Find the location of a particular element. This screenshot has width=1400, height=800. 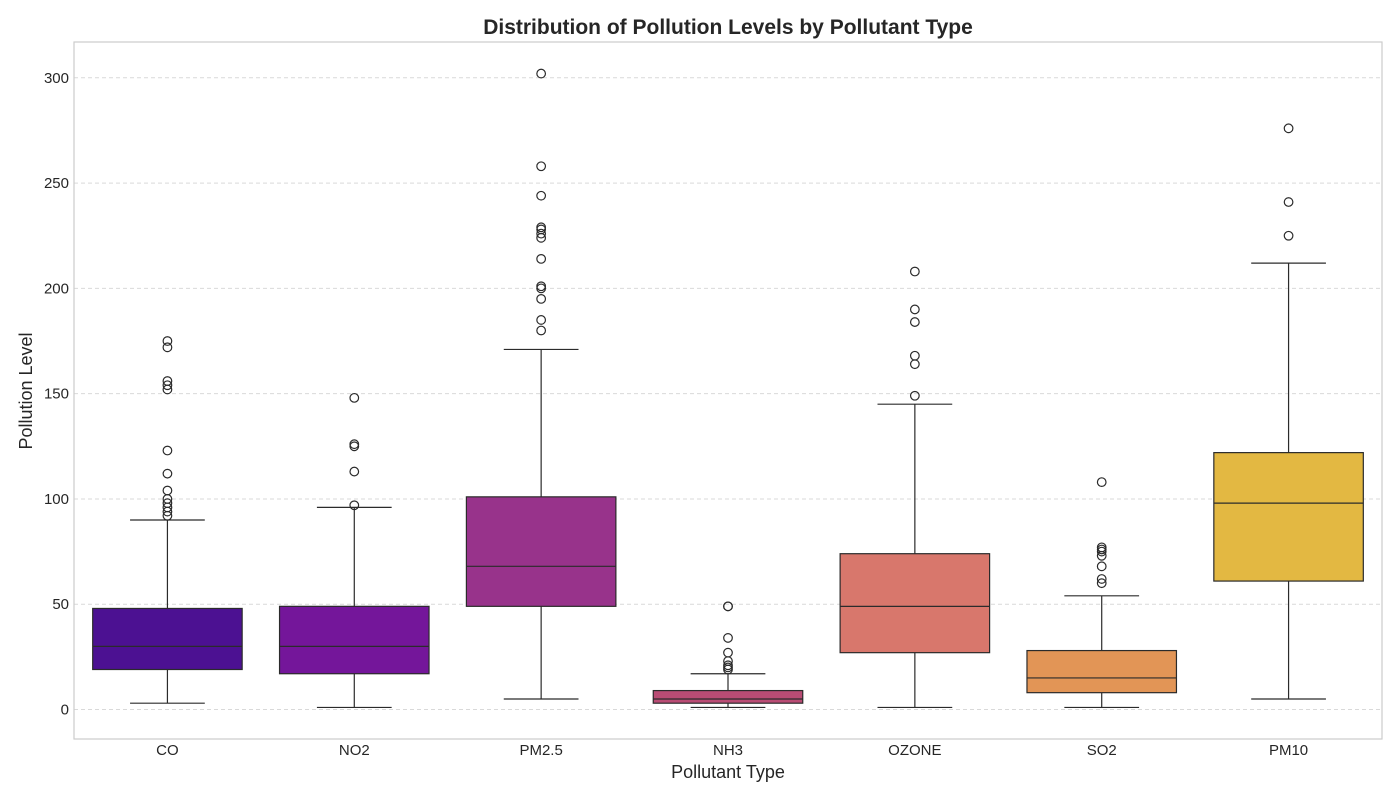

x-tick-label: CO is located at coordinates (167, 750).